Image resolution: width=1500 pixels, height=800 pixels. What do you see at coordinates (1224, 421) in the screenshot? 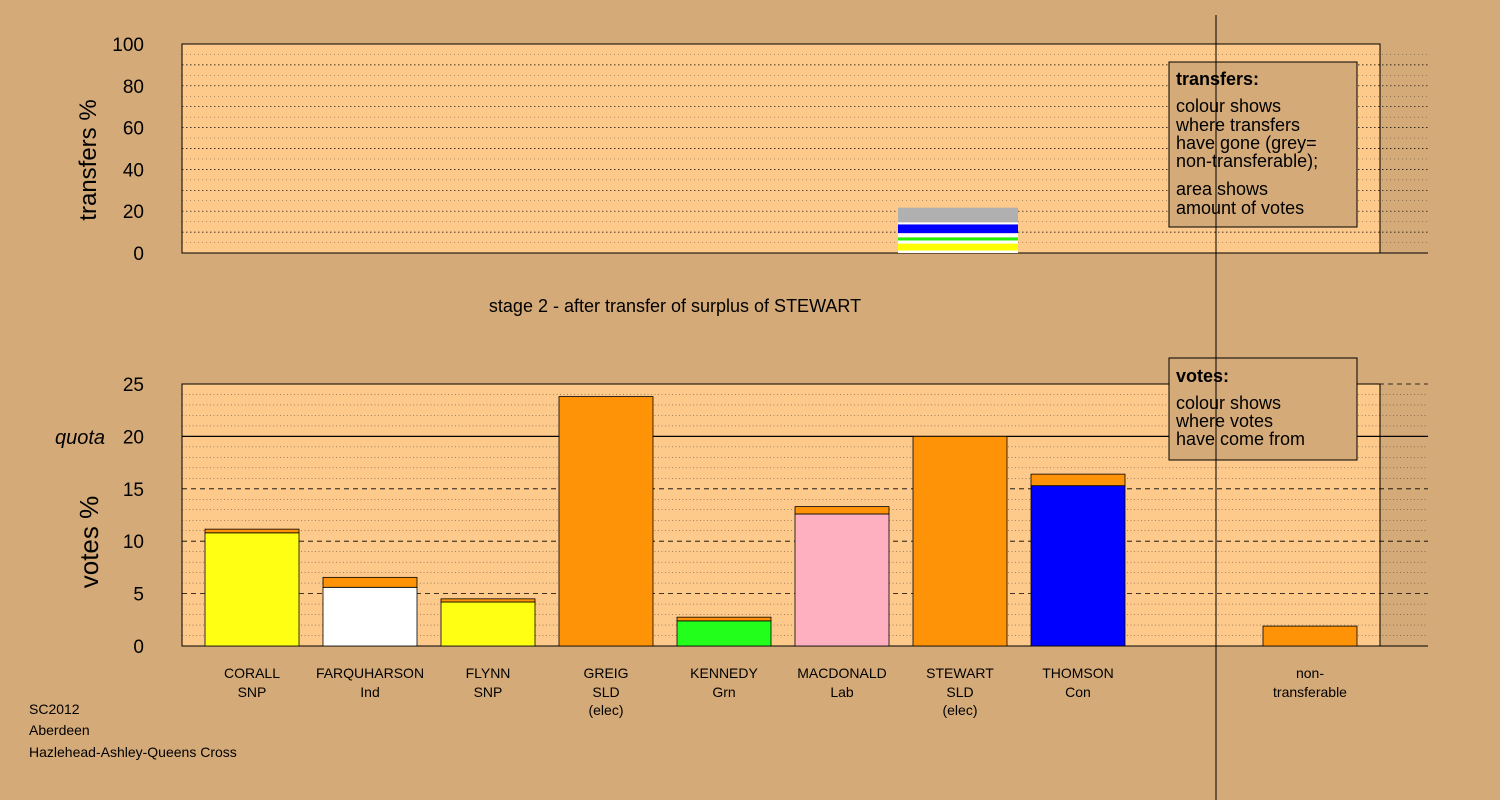
I see `votes-legend-line: where votes` at bounding box center [1224, 421].